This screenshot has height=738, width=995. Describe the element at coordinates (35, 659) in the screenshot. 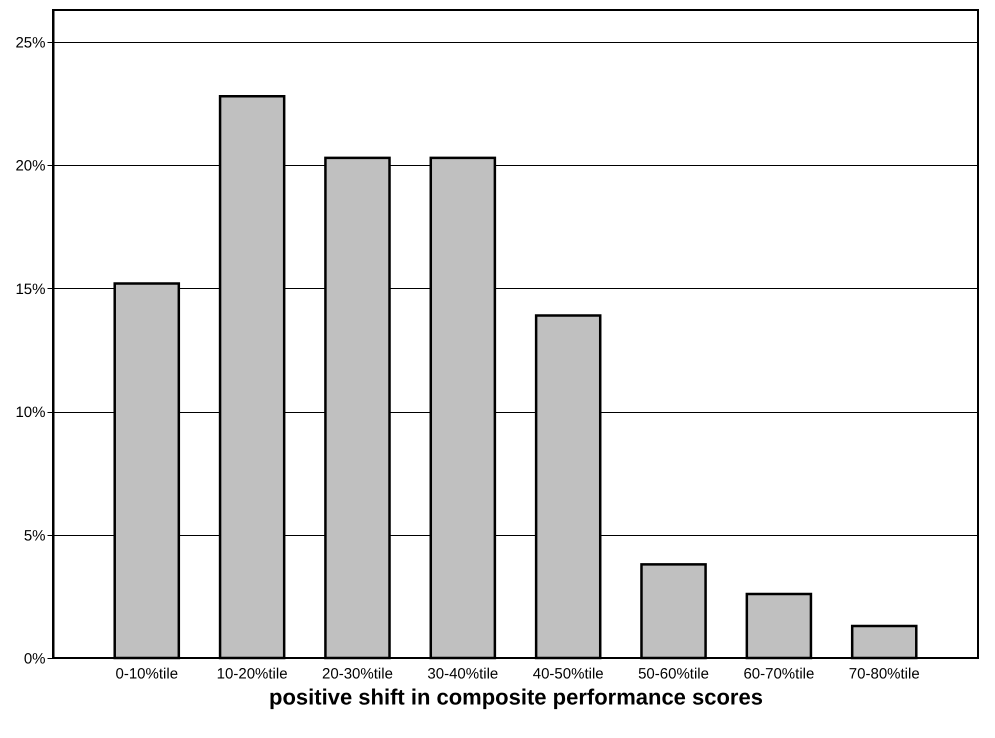

I see `y-tick-label: 0%` at that location.